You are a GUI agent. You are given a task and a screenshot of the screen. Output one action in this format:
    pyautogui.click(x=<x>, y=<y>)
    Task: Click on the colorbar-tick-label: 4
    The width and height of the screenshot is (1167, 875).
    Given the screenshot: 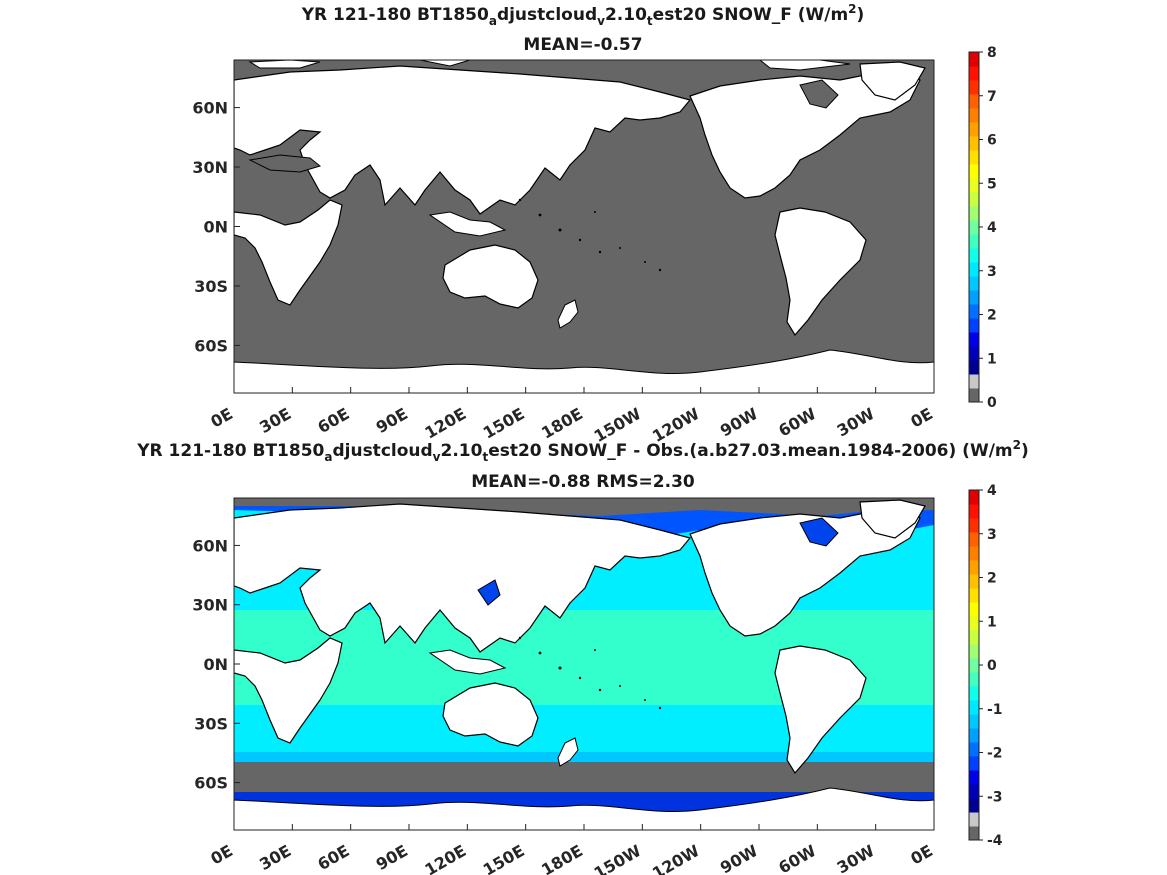 What is the action you would take?
    pyautogui.click(x=992, y=228)
    